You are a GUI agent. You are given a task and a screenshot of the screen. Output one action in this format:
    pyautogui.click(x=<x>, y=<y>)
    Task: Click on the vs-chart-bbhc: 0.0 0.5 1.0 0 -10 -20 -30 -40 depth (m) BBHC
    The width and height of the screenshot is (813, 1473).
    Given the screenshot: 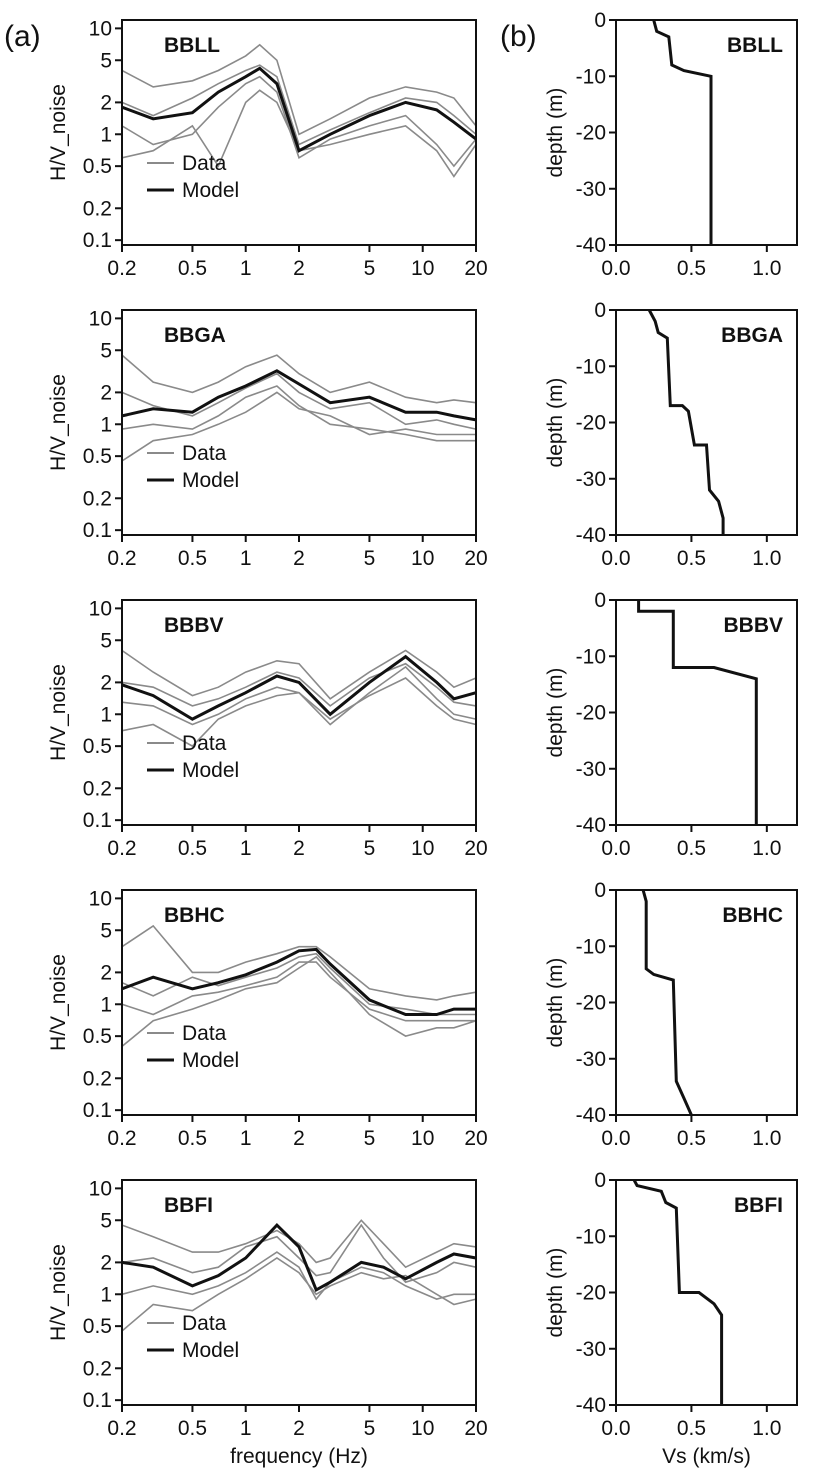 What is the action you would take?
    pyautogui.click(x=671, y=1014)
    